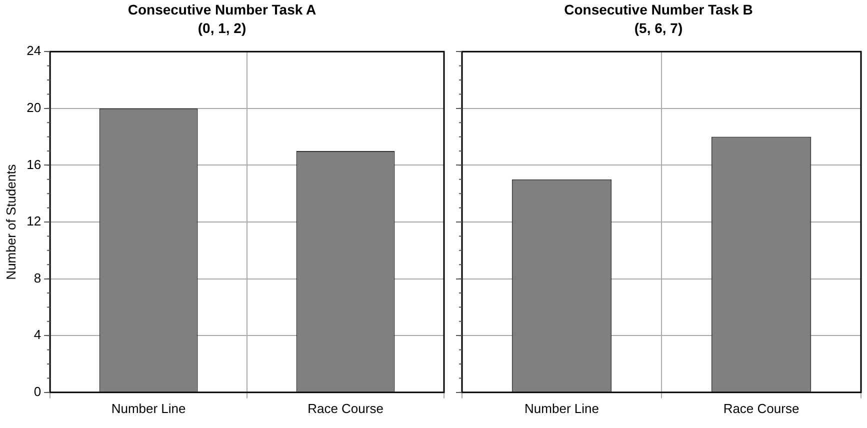 The image size is (867, 428). Describe the element at coordinates (38, 391) in the screenshot. I see `y-tick-label: 0` at that location.